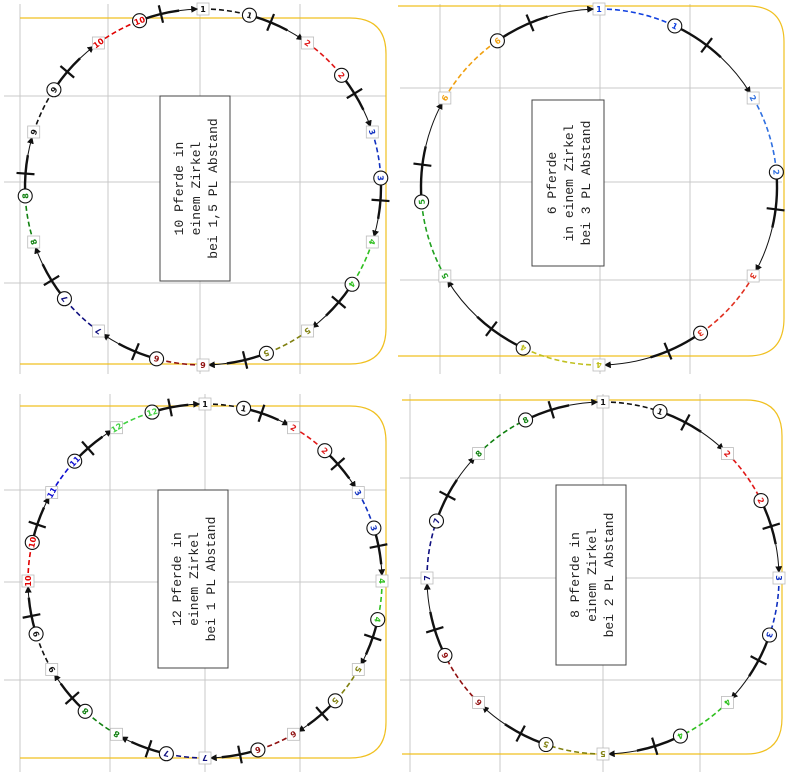 The height and width of the screenshot is (776, 786). I want to click on horse-tag-label: 1, so click(603, 402).